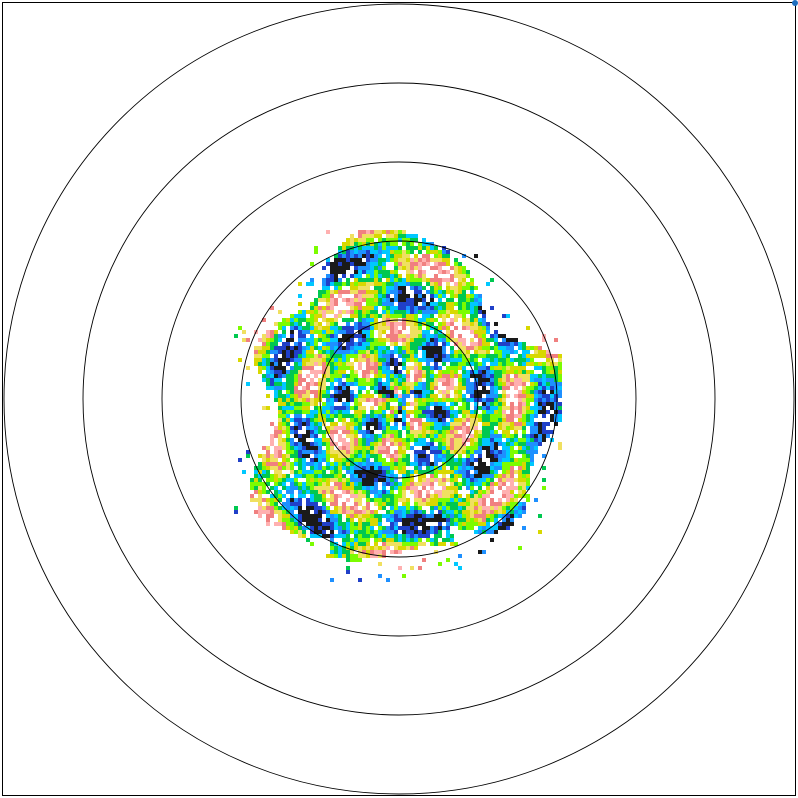 The height and width of the screenshot is (798, 798). I want to click on range-ring, so click(399, 399).